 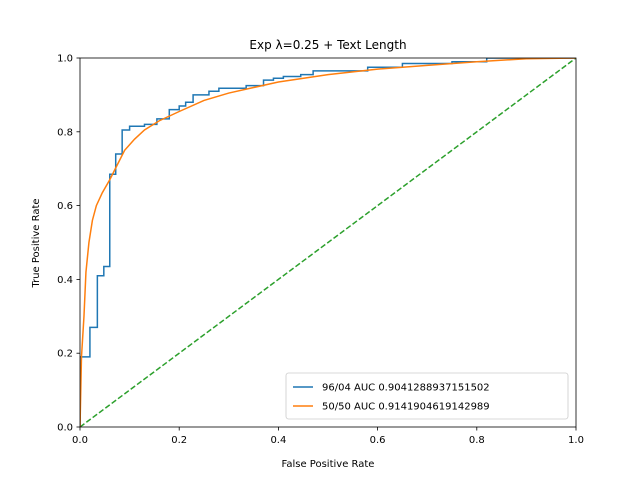 I want to click on y-tick-label: 0.2, so click(x=65, y=354).